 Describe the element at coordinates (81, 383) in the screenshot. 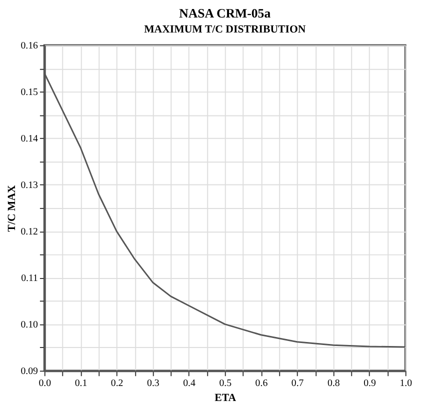

I see `x-tick-label: 0.1` at that location.